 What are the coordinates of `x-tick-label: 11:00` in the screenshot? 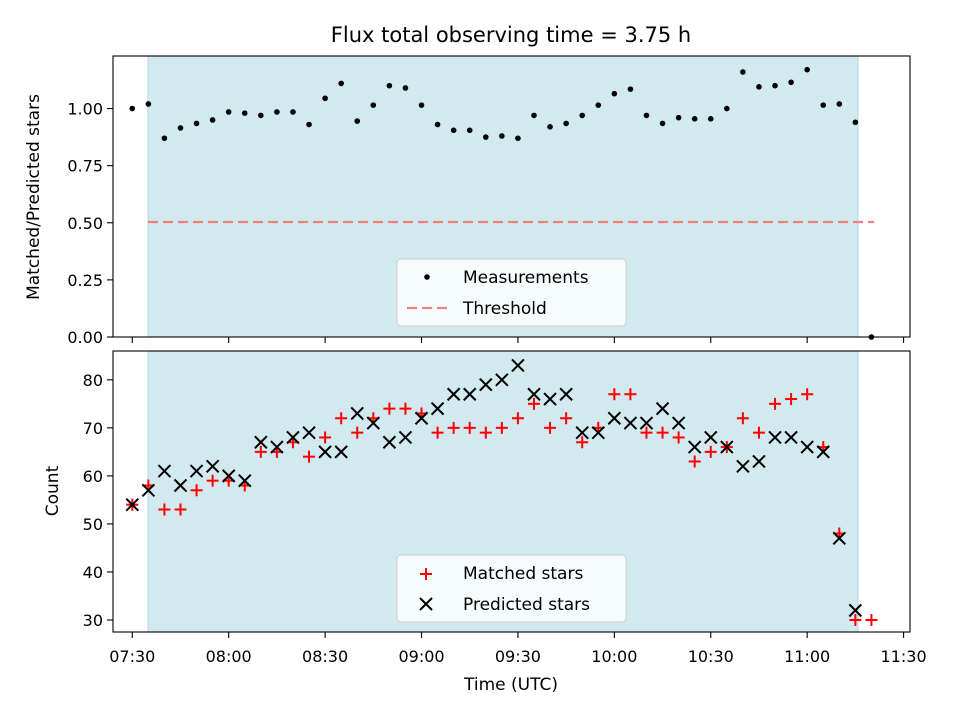 It's located at (807, 656).